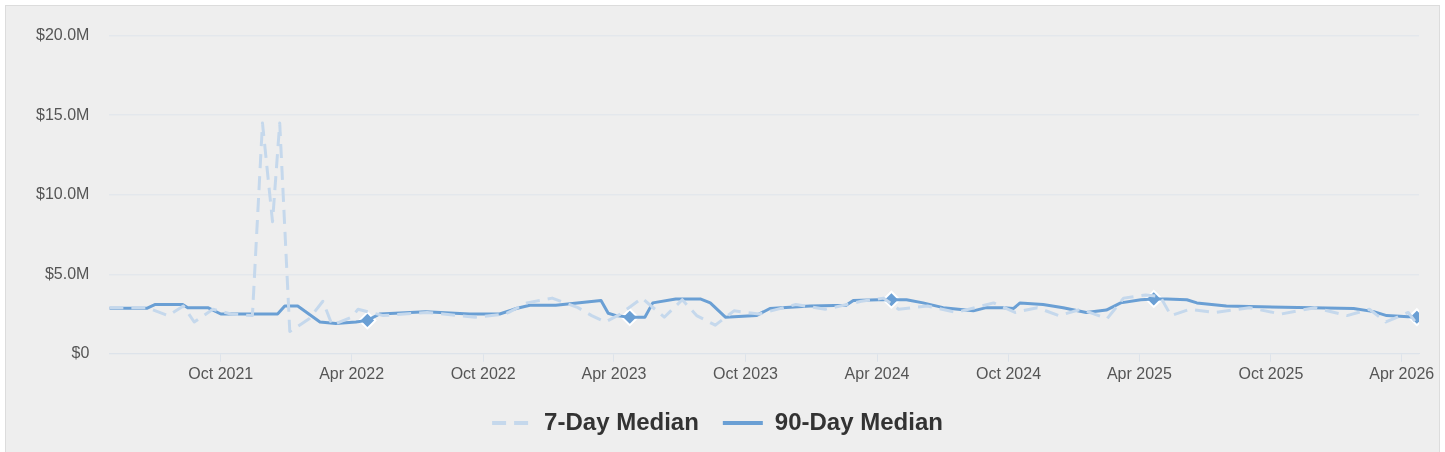 This screenshot has width=1445, height=452. Describe the element at coordinates (62, 114) in the screenshot. I see `y-tick-label: $15.0M` at that location.